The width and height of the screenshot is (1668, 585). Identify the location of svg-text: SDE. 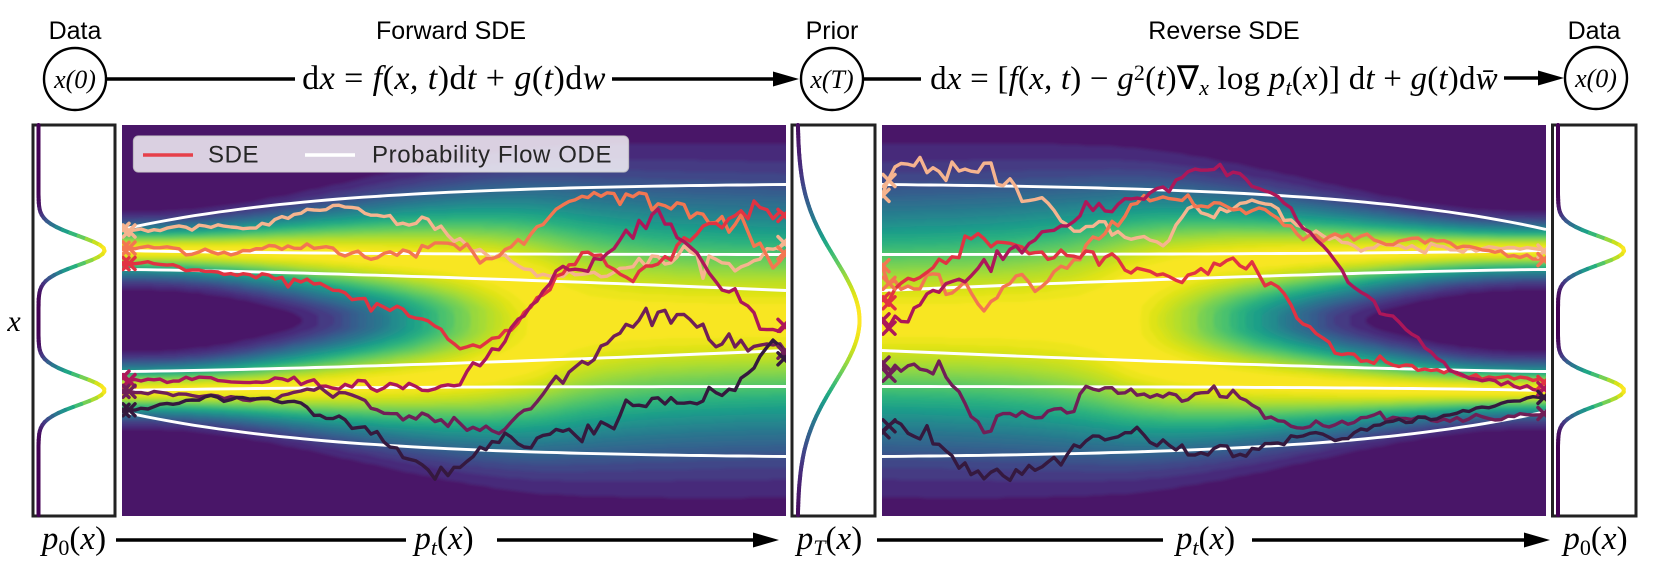
(233, 155).